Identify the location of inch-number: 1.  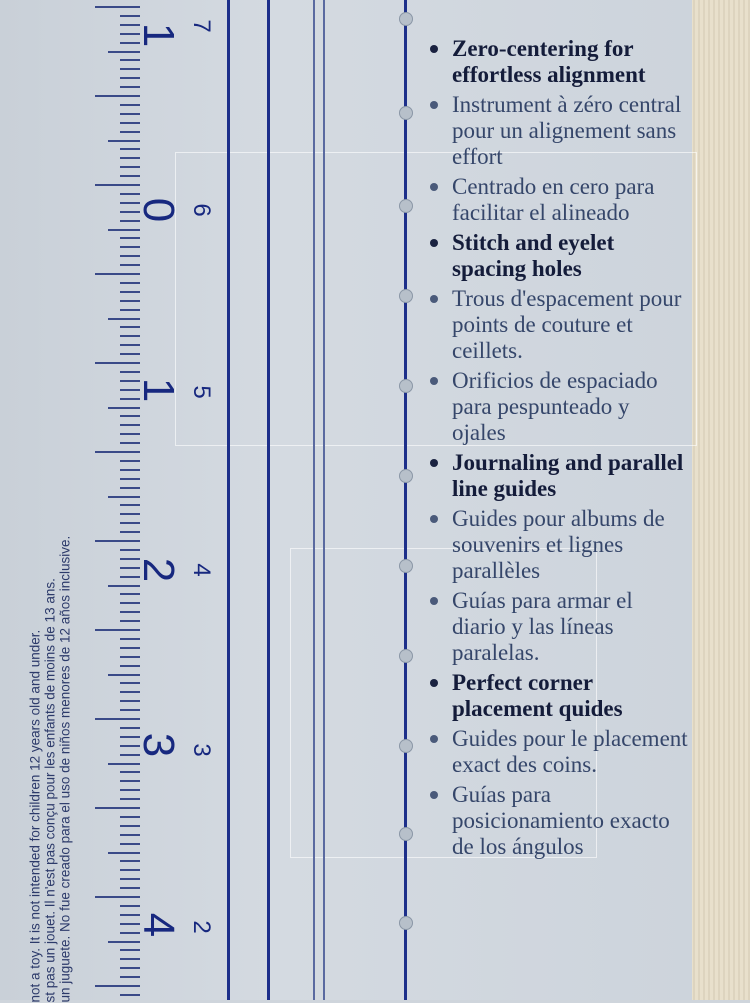
(158, 390).